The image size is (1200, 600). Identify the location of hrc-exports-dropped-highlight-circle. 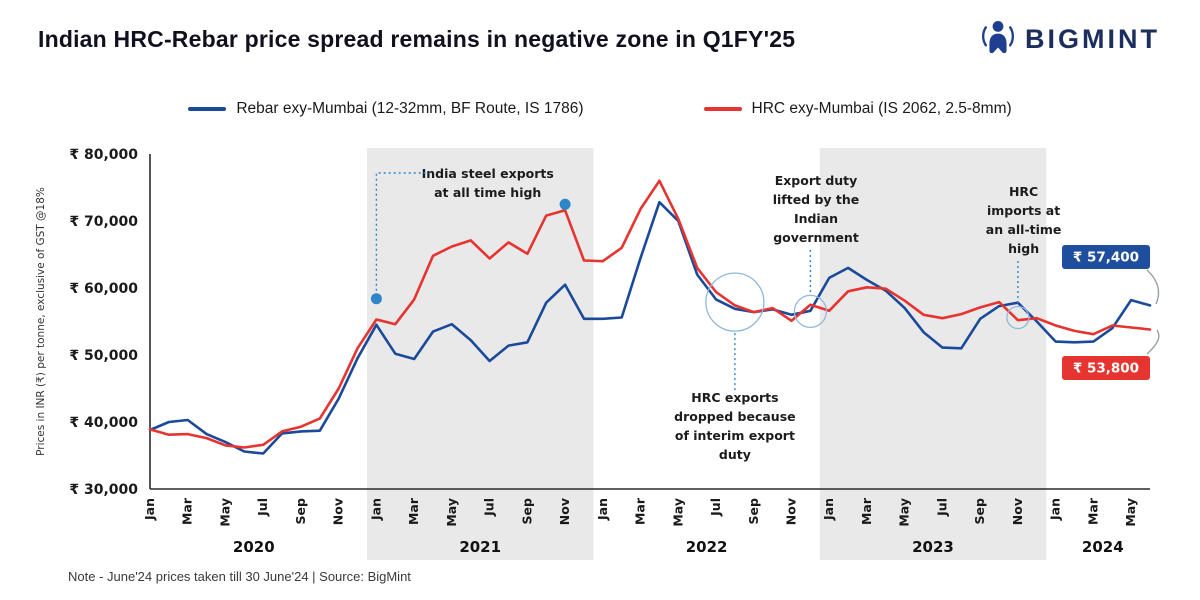
(735, 302).